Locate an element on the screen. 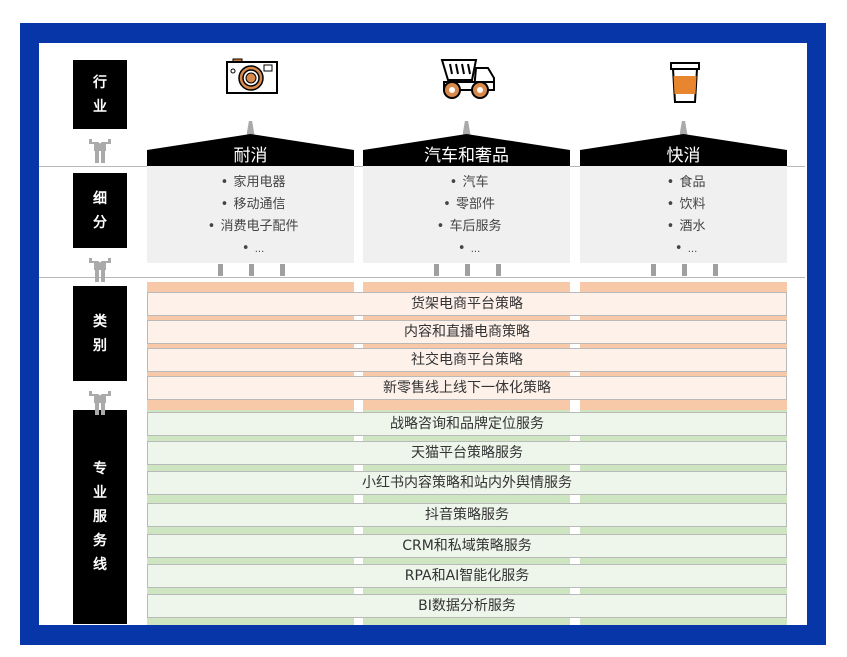 The width and height of the screenshot is (847, 657). segment-item: • 食品 is located at coordinates (683, 183).